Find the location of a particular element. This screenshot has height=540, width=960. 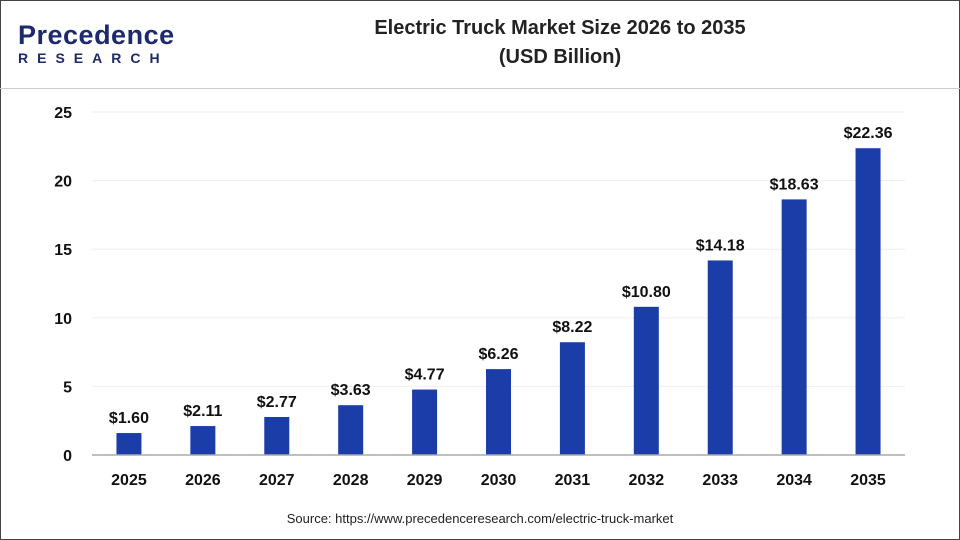

logo: Precedence RESEARCH is located at coordinates (96, 43).